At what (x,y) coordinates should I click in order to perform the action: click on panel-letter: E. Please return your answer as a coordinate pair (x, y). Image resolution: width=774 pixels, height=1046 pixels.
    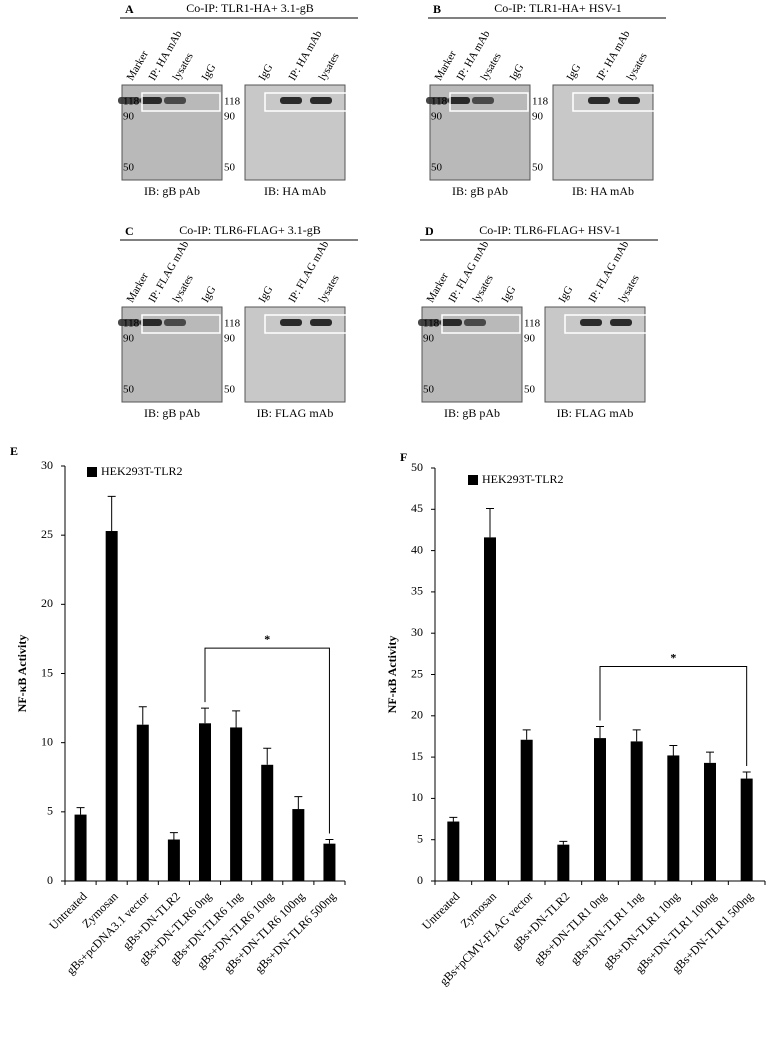
    Looking at the image, I should click on (14, 451).